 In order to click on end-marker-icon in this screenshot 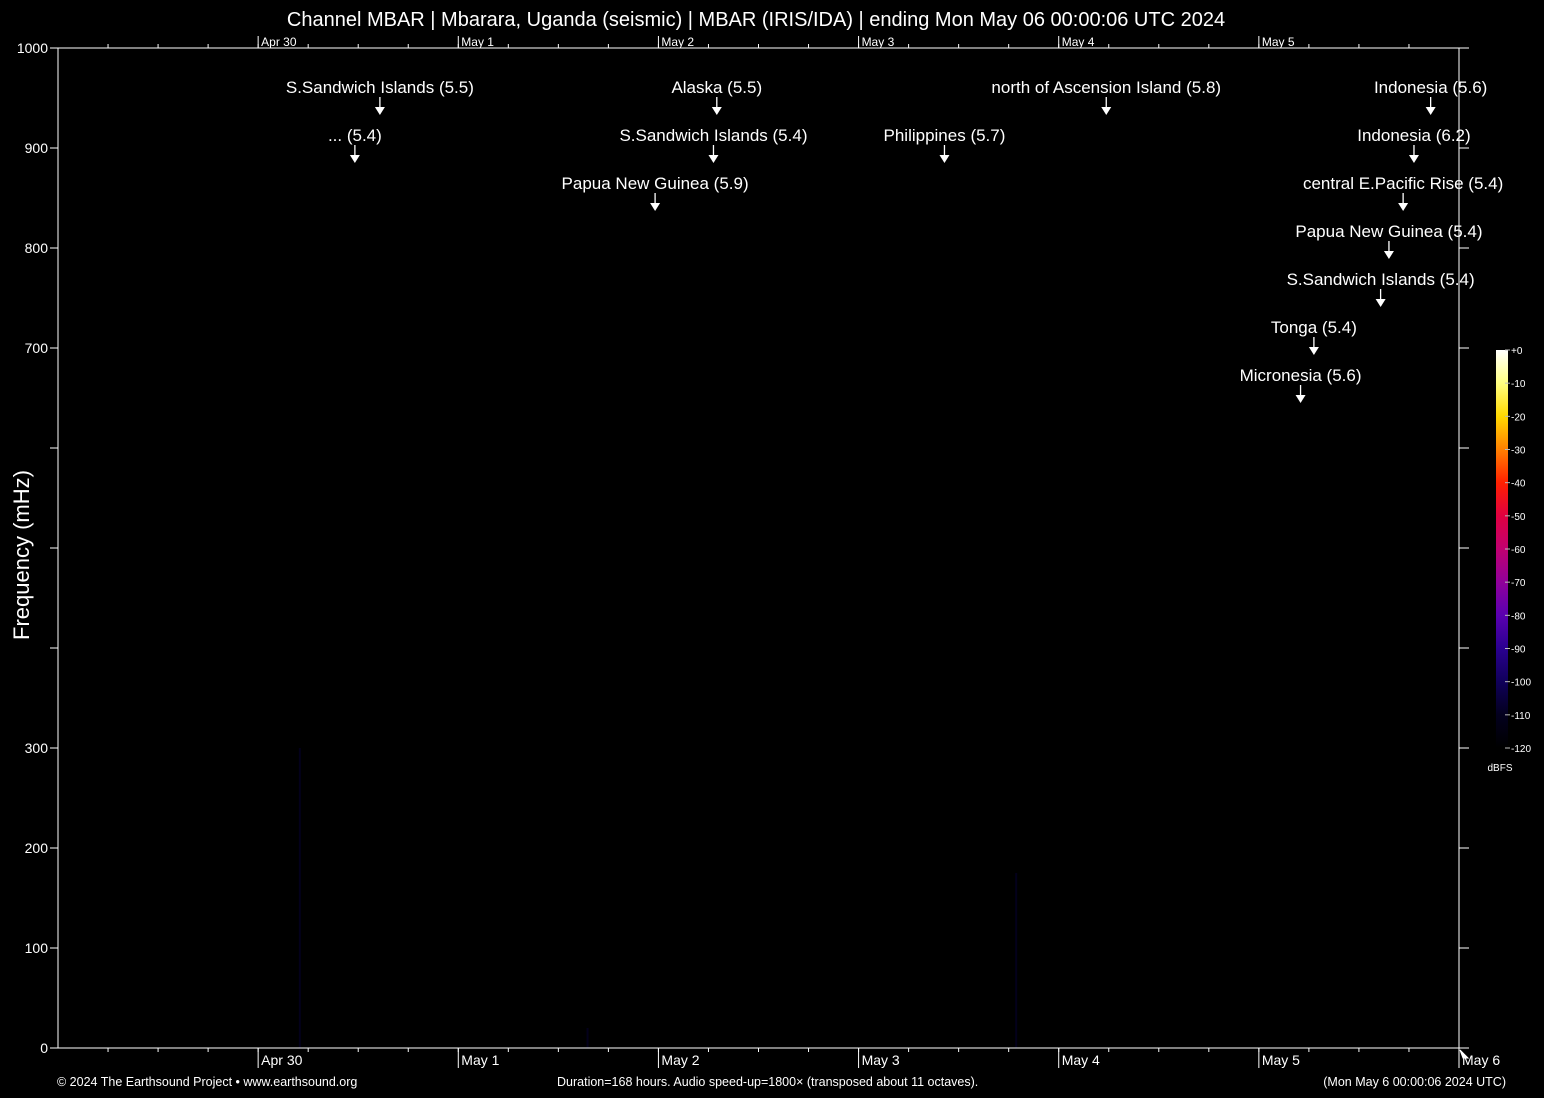, I will do `click(1464, 1054)`.